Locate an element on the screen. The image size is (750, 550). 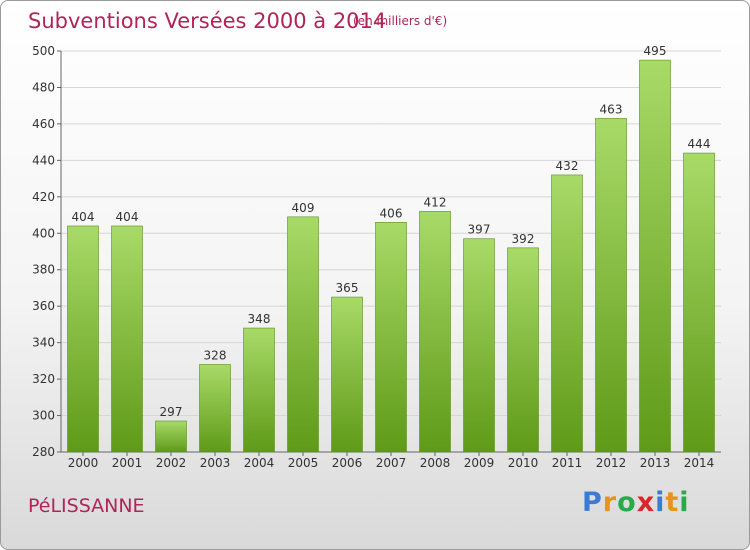
y-tick-label: 440 is located at coordinates (43, 160).